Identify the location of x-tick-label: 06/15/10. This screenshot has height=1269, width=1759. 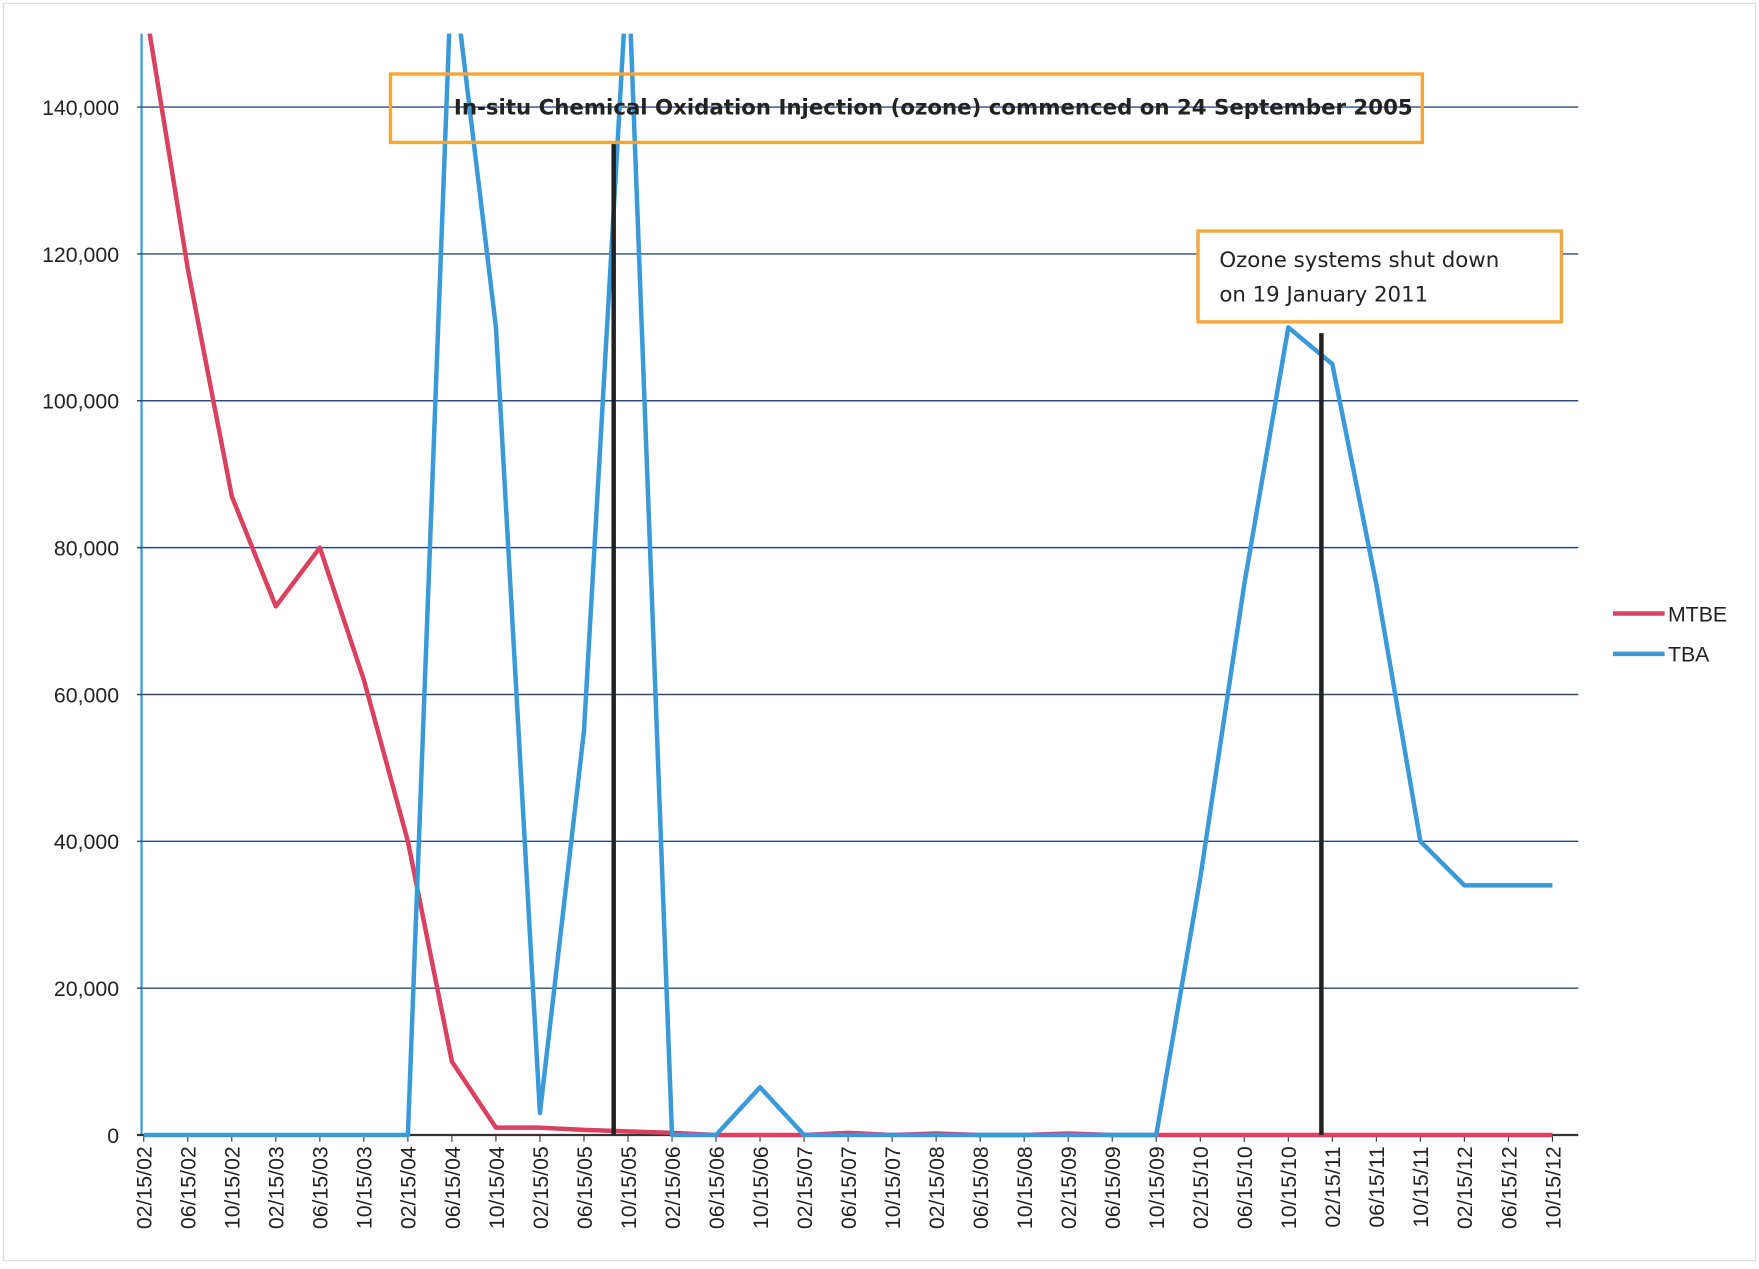
(1245, 1187).